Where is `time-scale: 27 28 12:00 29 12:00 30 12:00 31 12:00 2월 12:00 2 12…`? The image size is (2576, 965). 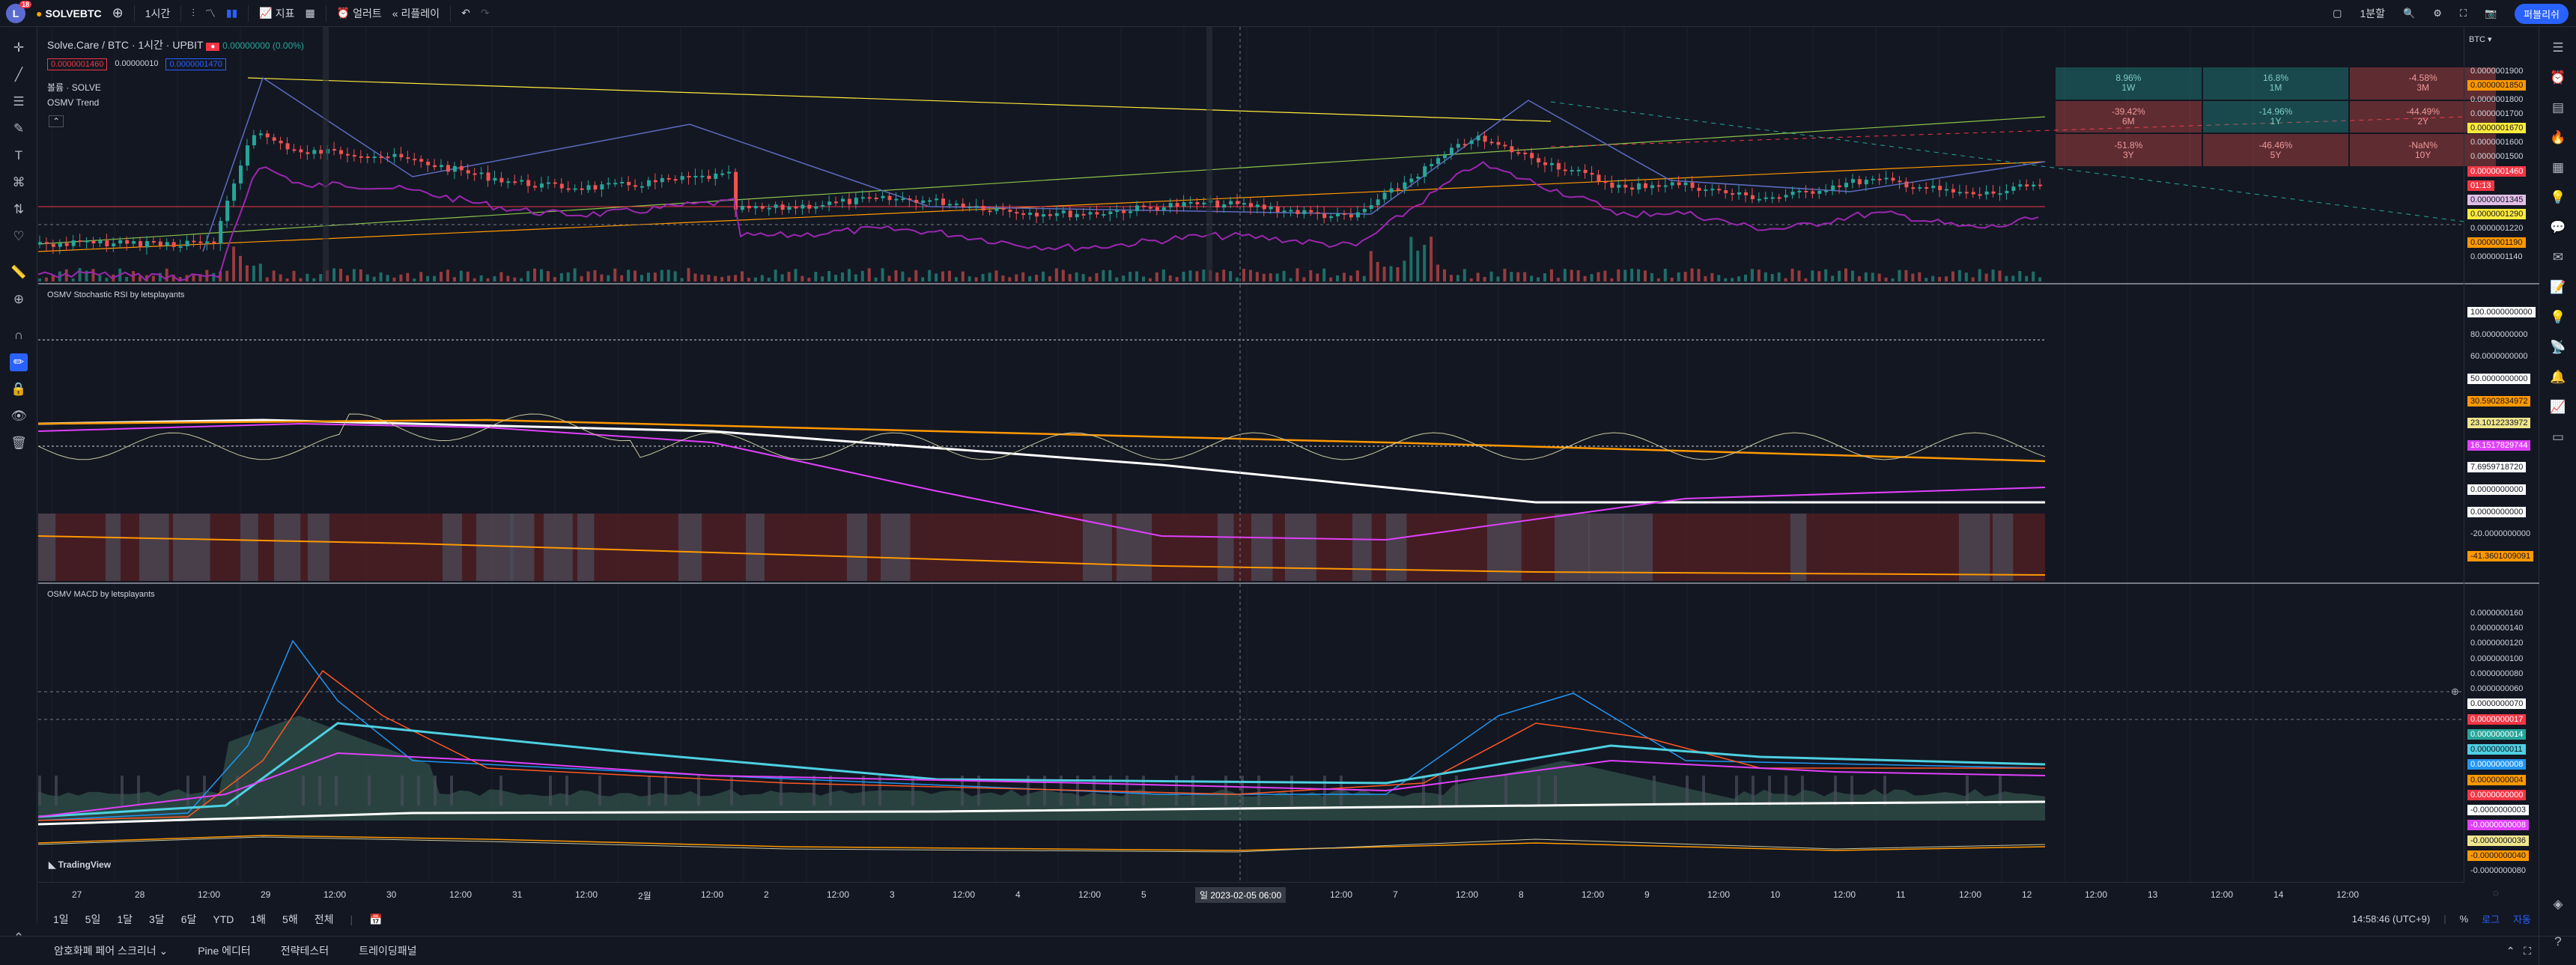
time-scale: 27 28 12:00 29 12:00 30 12:00 31 12:00 2월 12:00 2 12… is located at coordinates (1268, 893).